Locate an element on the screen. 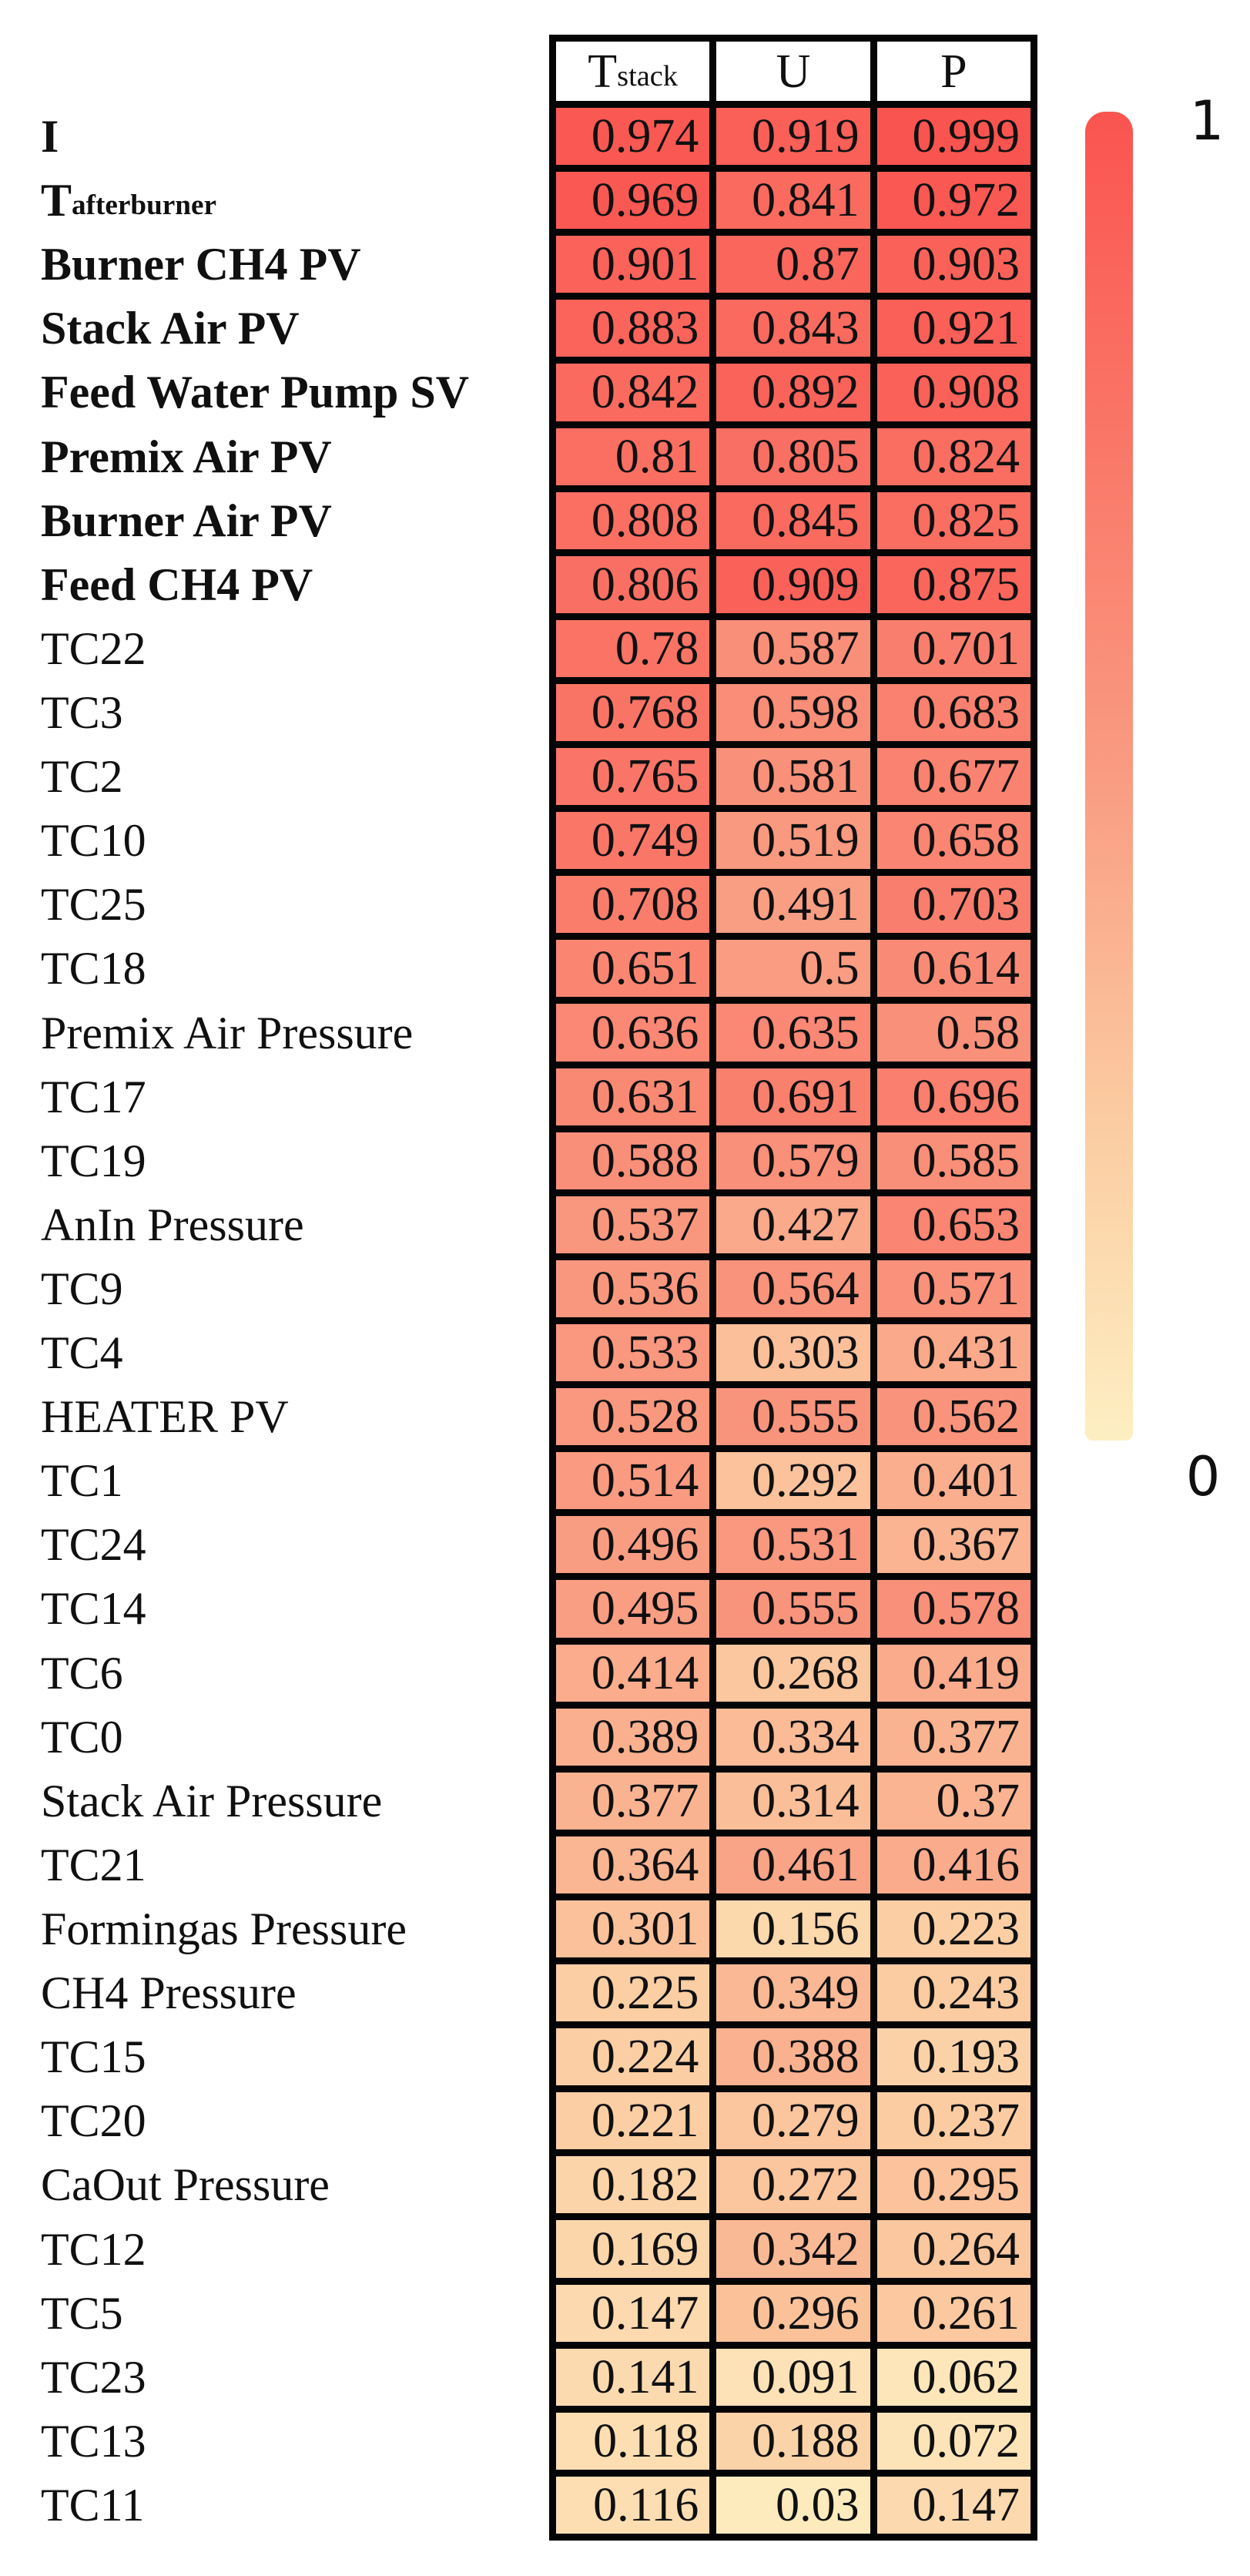 The image size is (1250, 2576). label-text: TC19 is located at coordinates (94, 1160).